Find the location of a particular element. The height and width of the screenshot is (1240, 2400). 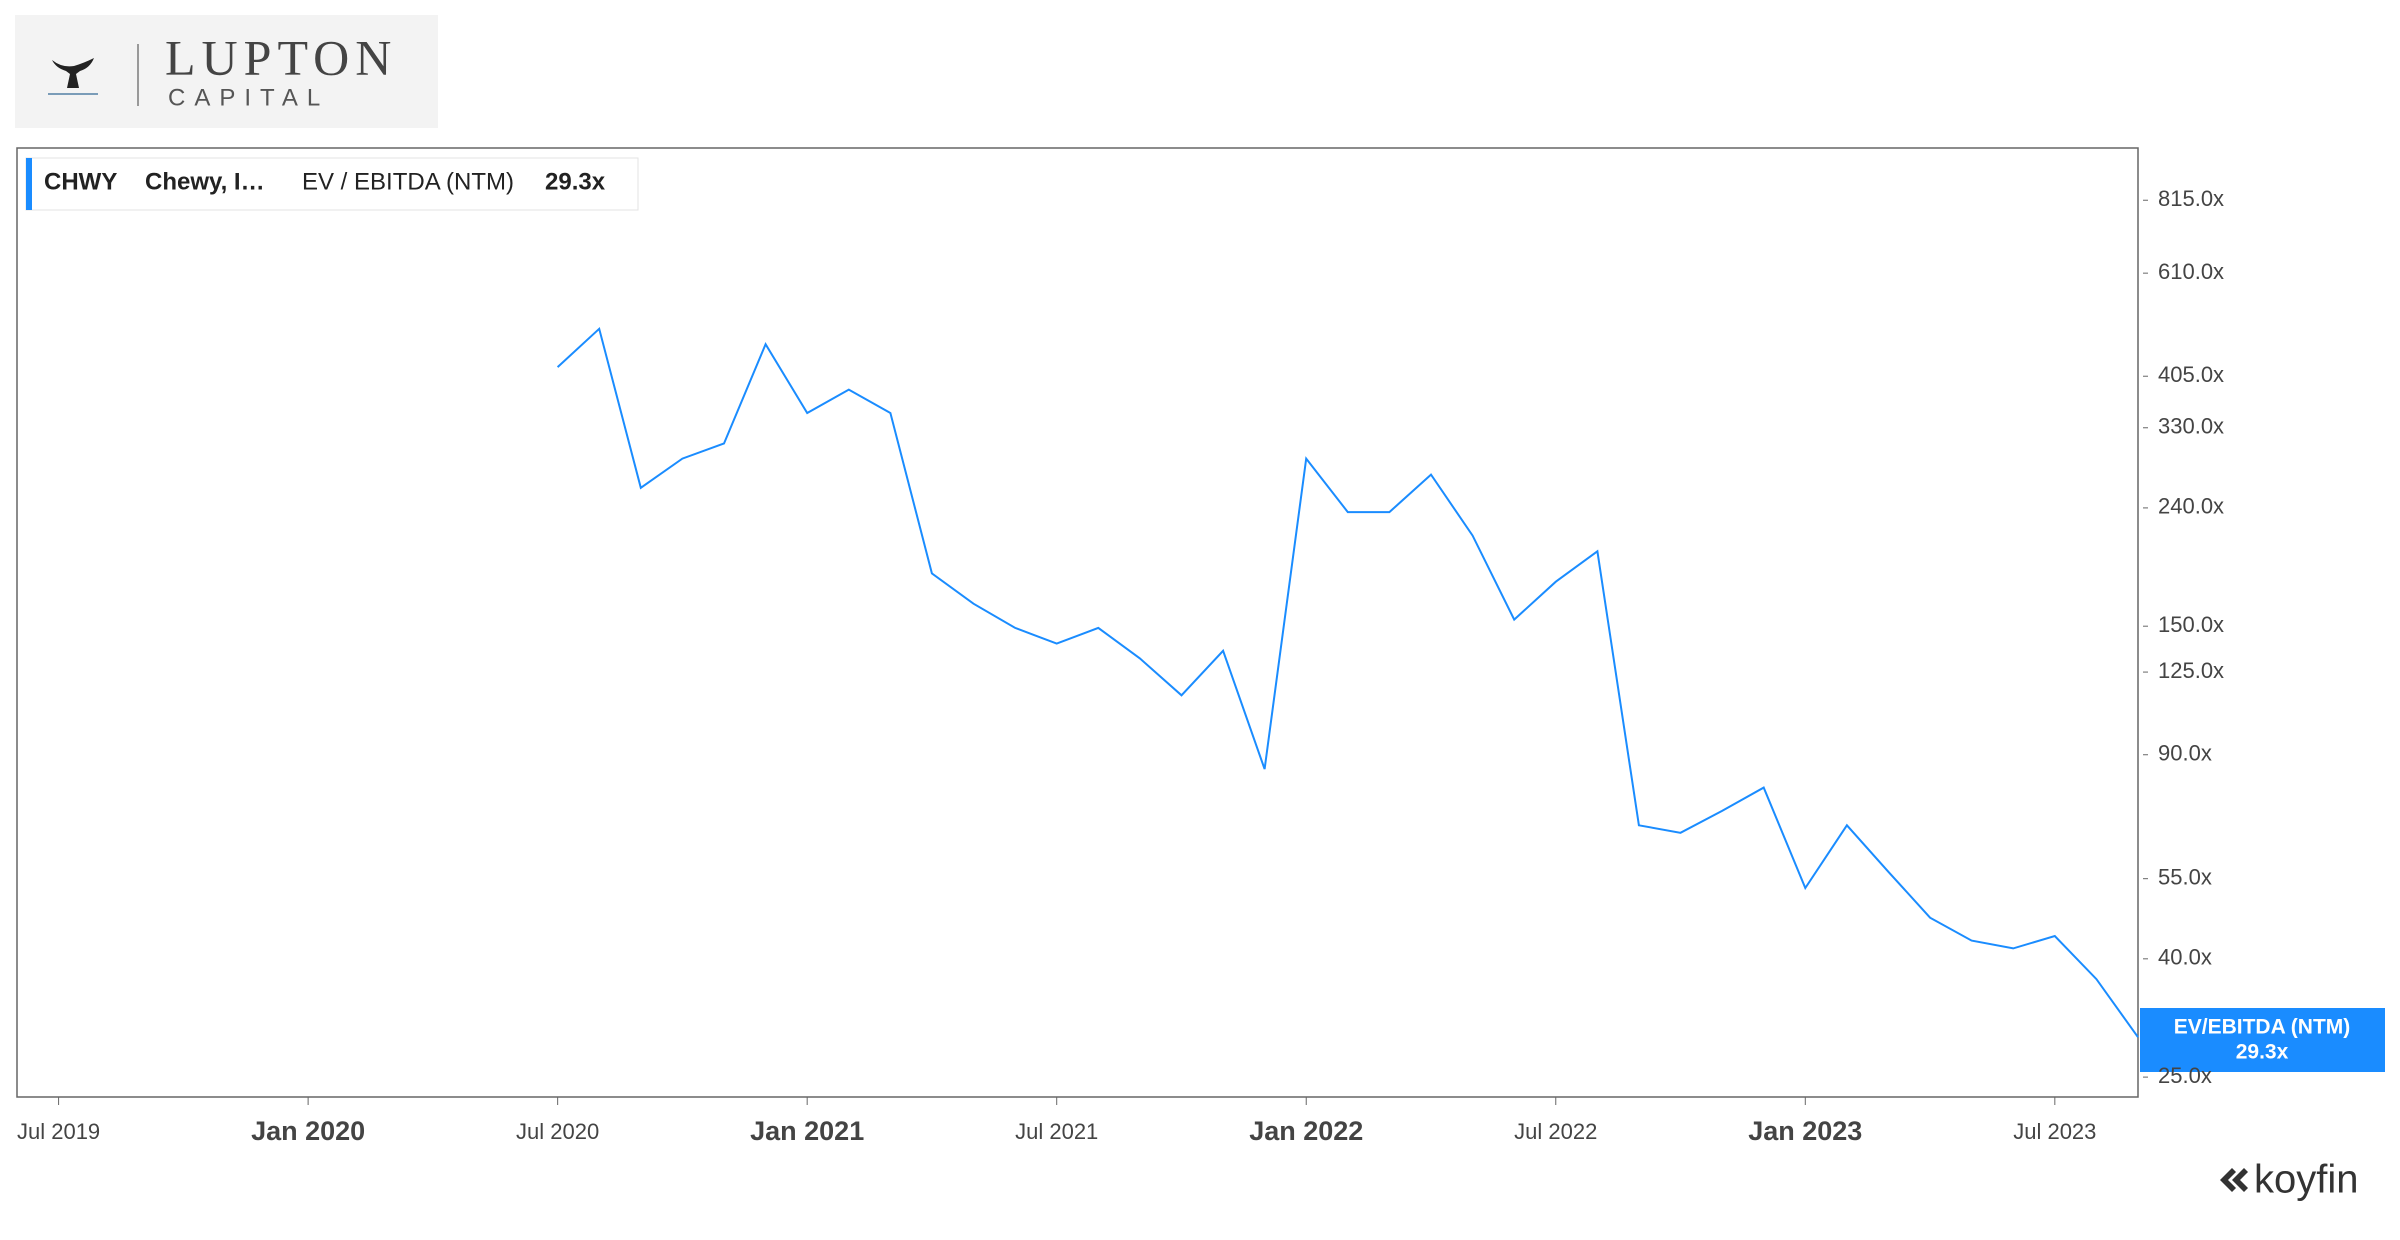

x-tick-label: Jul 2019 is located at coordinates (58, 1131).